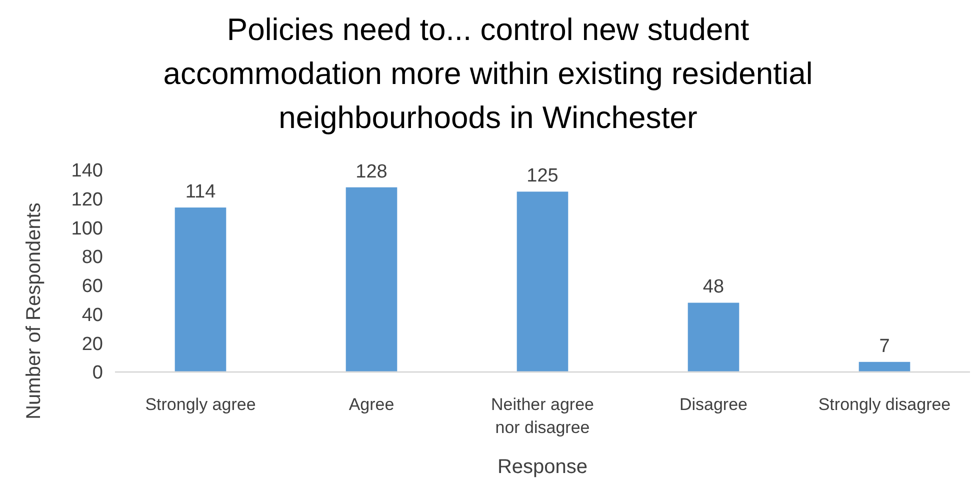 The width and height of the screenshot is (976, 483). What do you see at coordinates (92, 344) in the screenshot?
I see `y-tick-label: 20` at bounding box center [92, 344].